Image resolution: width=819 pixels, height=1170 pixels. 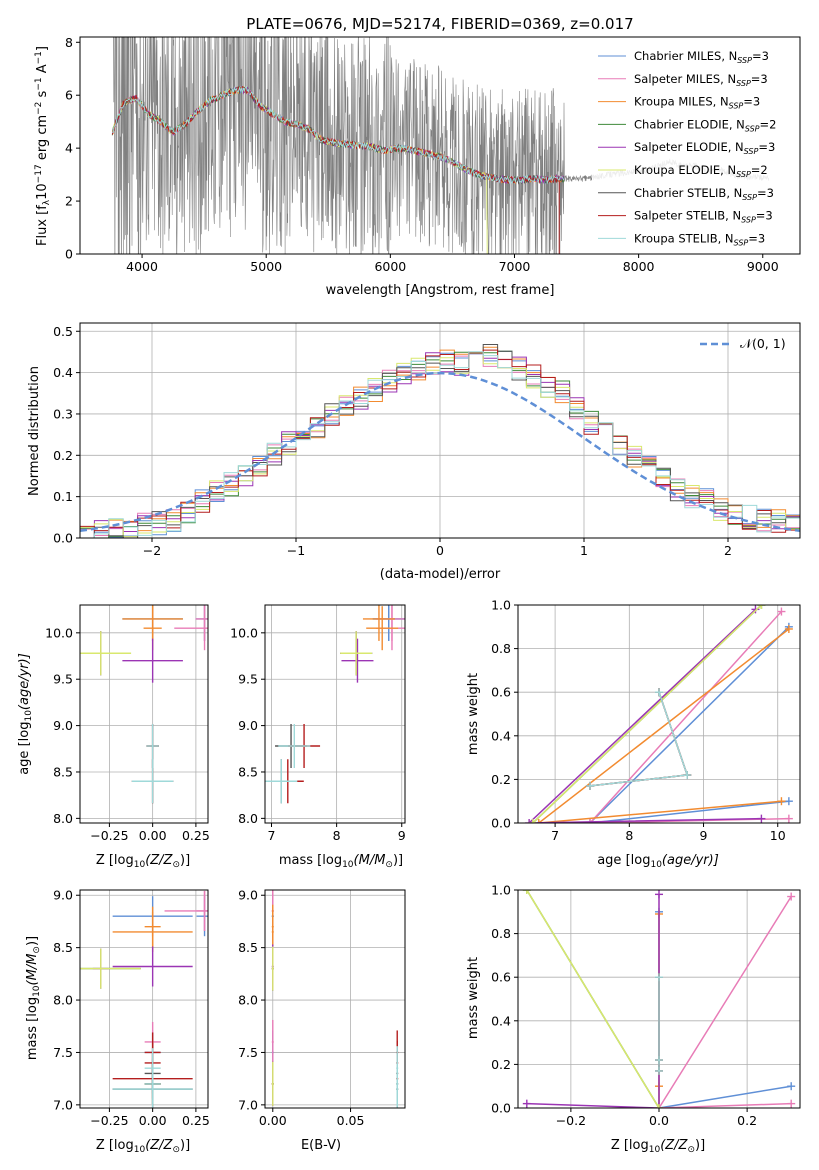 I want to click on xtick-label: 6000, so click(x=390, y=266).